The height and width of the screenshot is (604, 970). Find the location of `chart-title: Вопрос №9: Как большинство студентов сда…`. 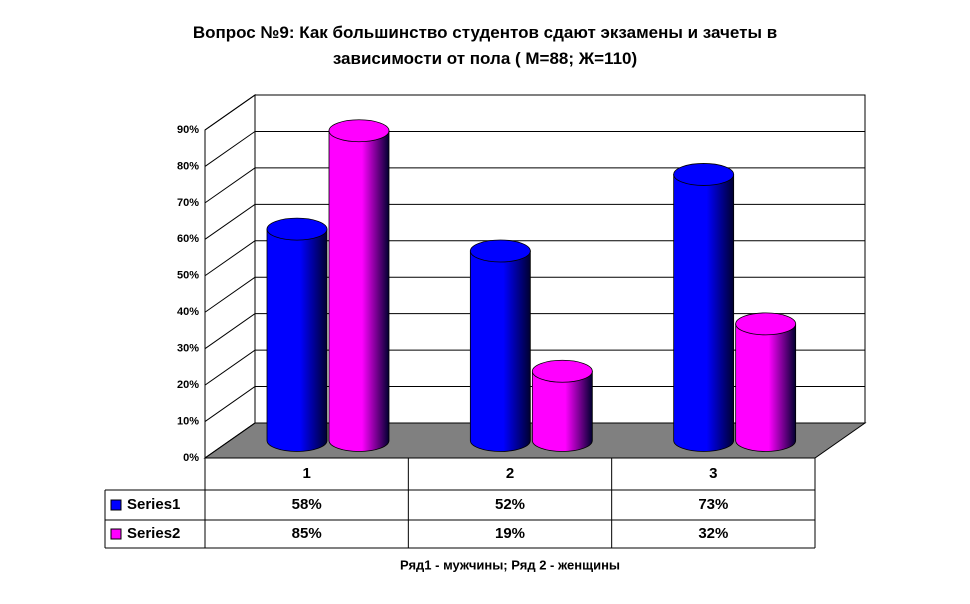

chart-title: Вопрос №9: Как большинство студентов сда… is located at coordinates (485, 45).